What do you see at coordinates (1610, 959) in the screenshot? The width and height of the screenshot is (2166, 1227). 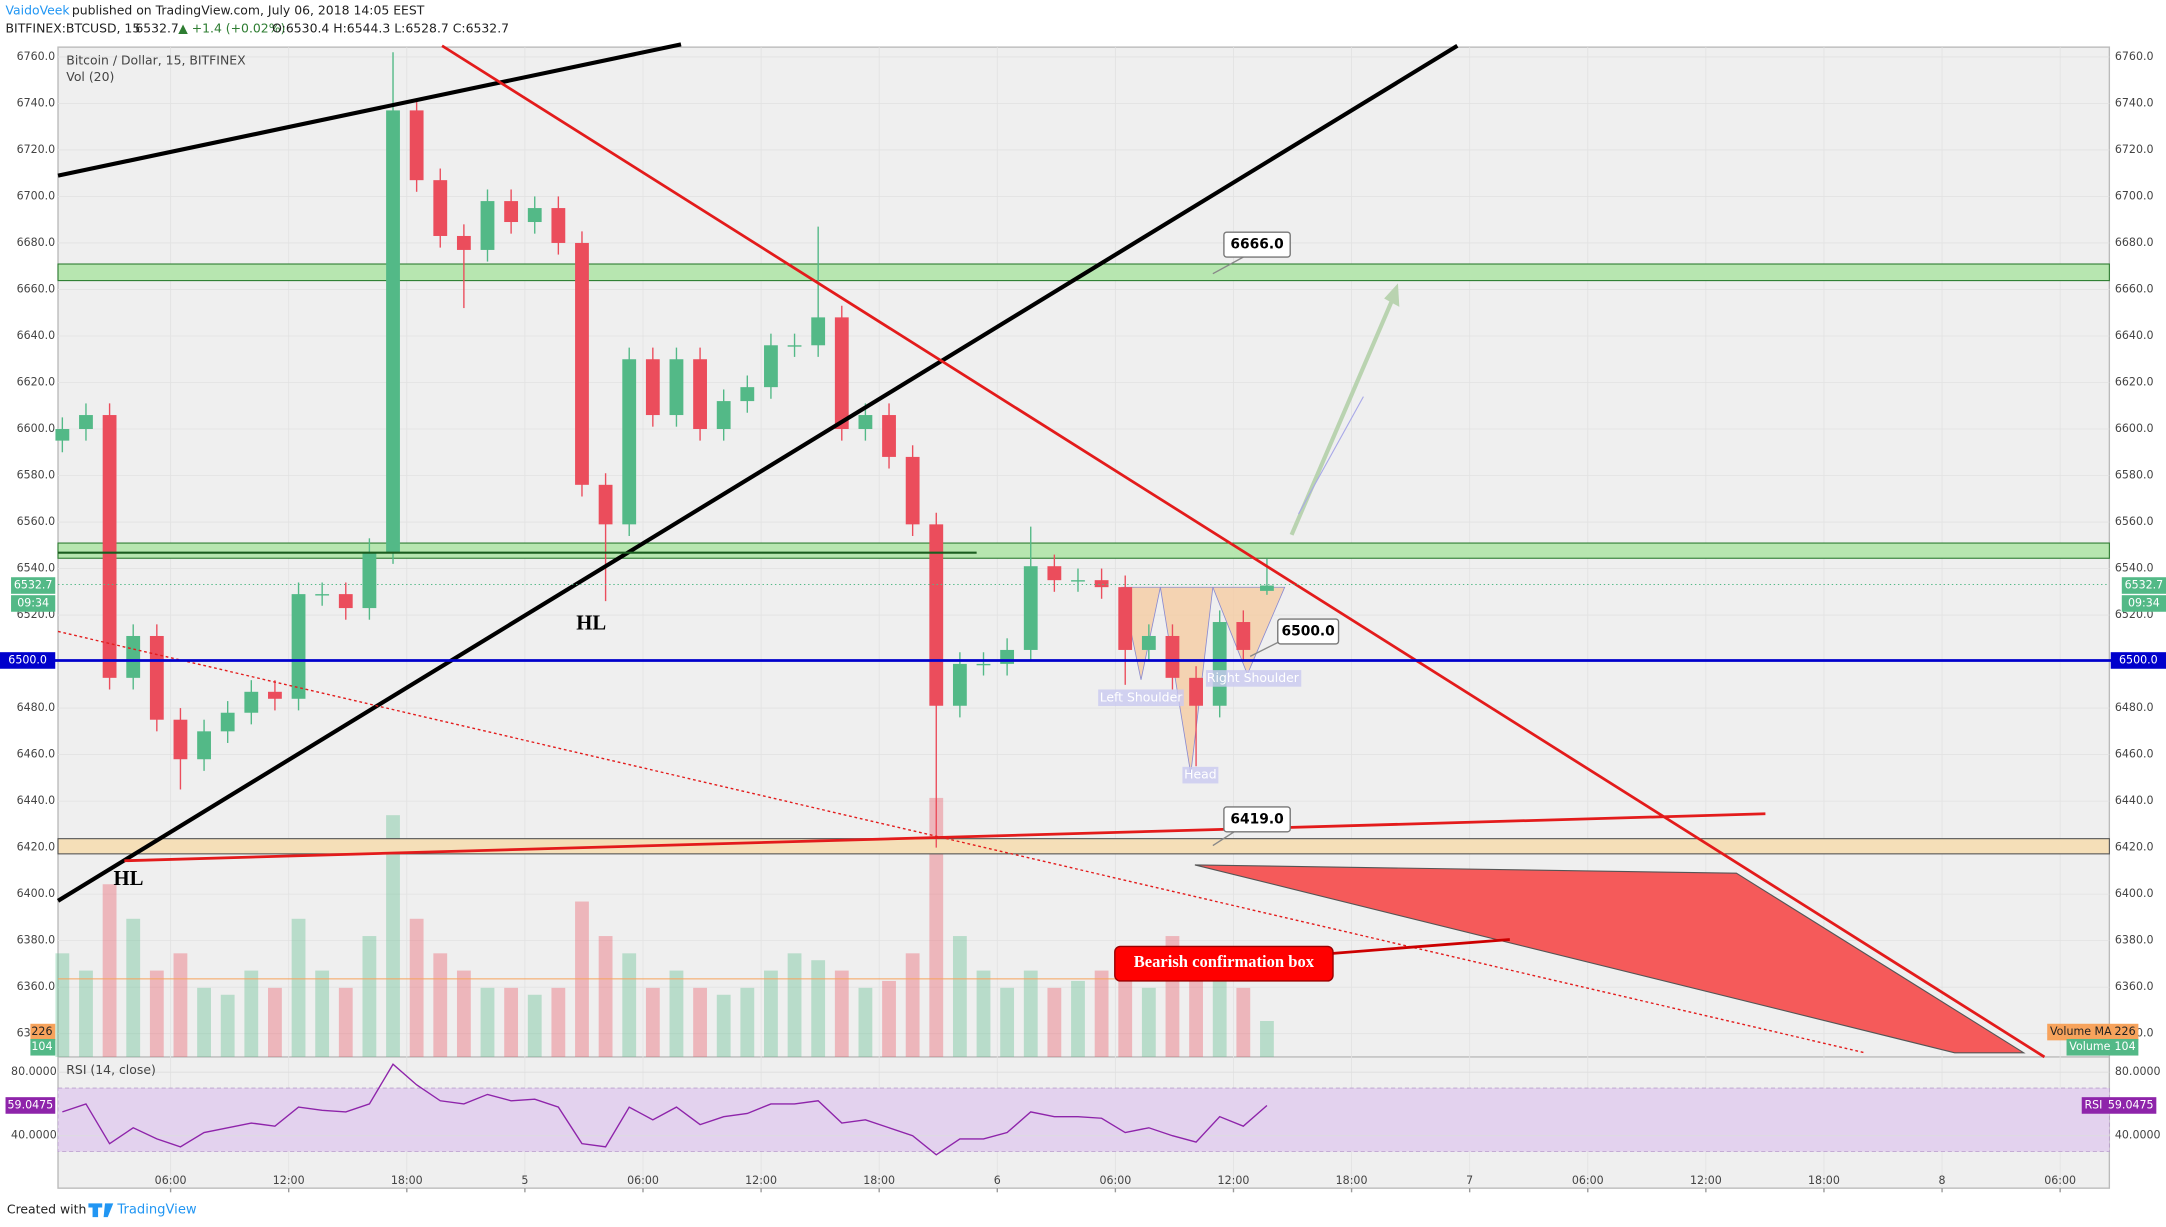 I see `bearish-box` at bounding box center [1610, 959].